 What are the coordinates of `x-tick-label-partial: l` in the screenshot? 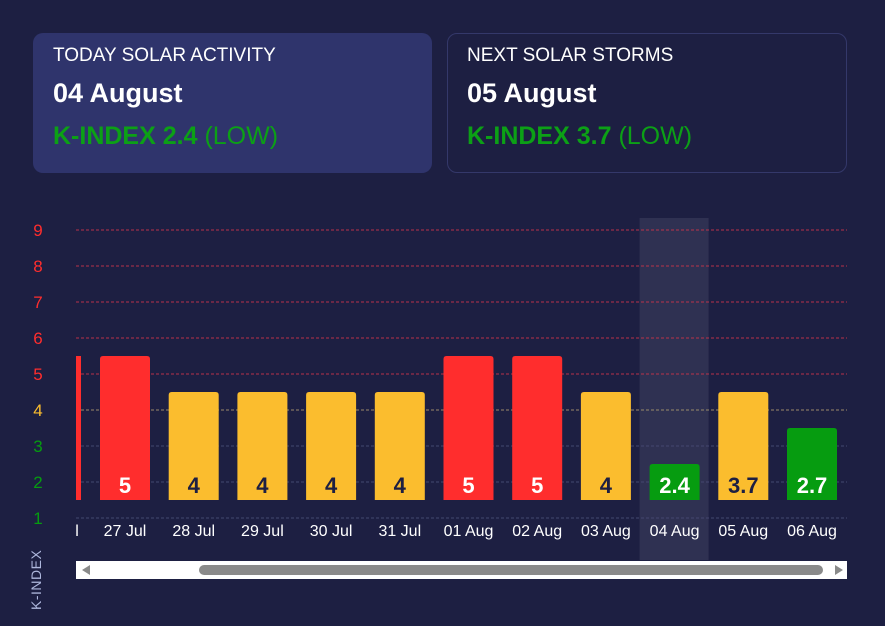 It's located at (77, 531).